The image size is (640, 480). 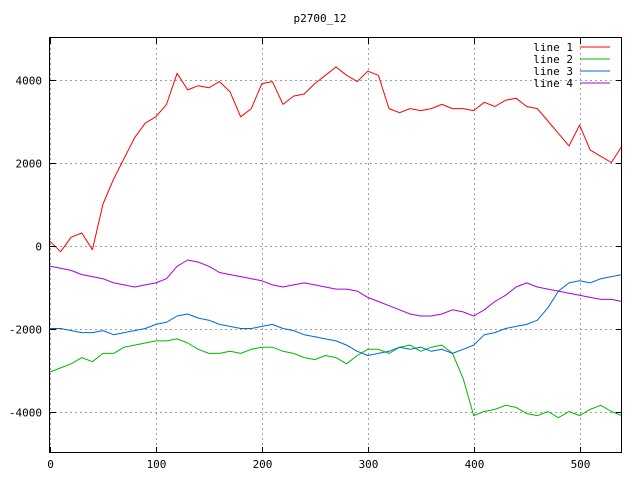 I want to click on y-tick-label: 0, so click(x=38, y=247).